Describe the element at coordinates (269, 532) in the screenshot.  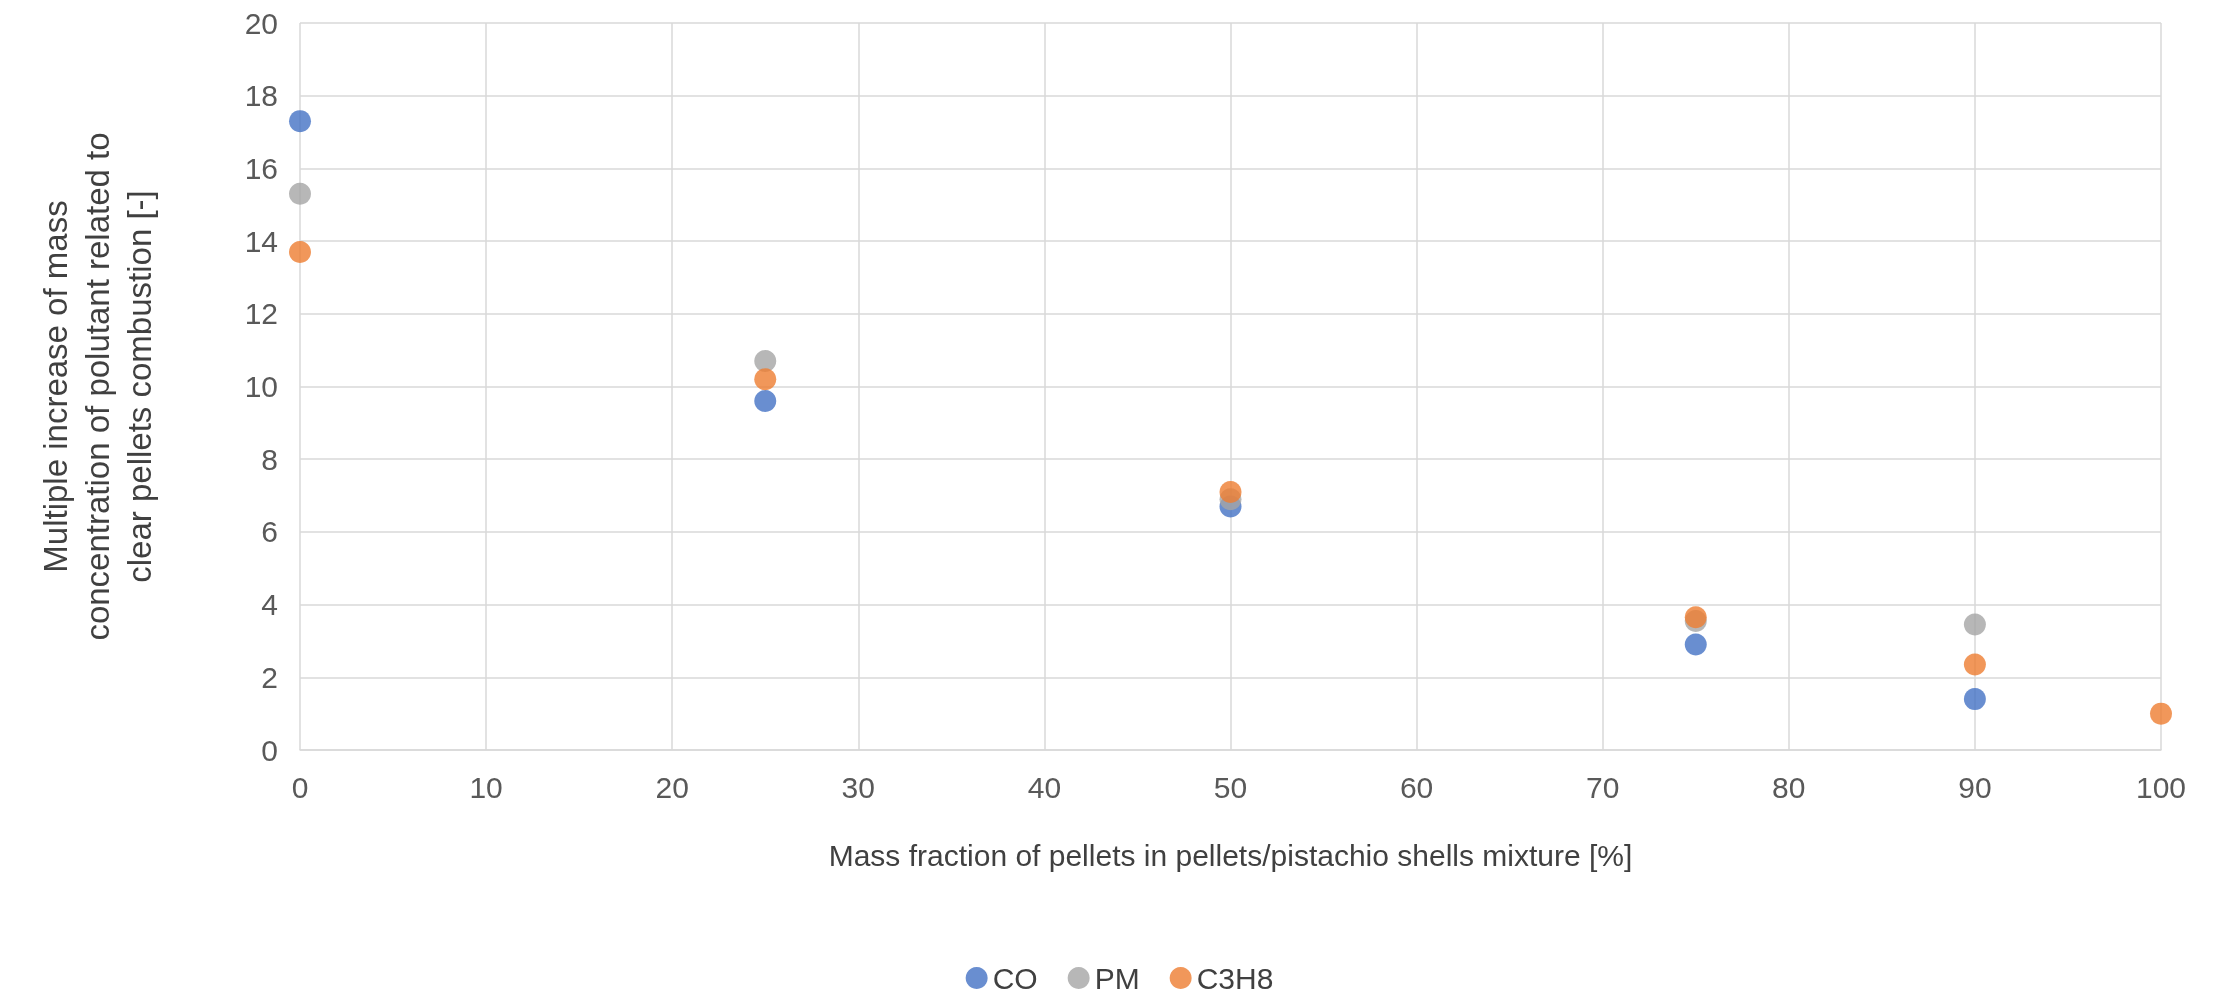
I see `y-tick-label: 6` at that location.